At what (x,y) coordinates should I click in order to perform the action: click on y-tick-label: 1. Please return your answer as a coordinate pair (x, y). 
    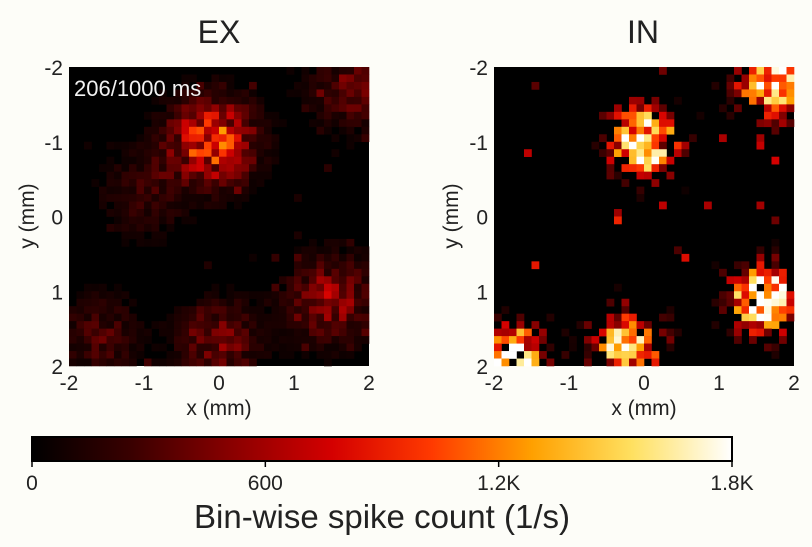
    Looking at the image, I should click on (482, 292).